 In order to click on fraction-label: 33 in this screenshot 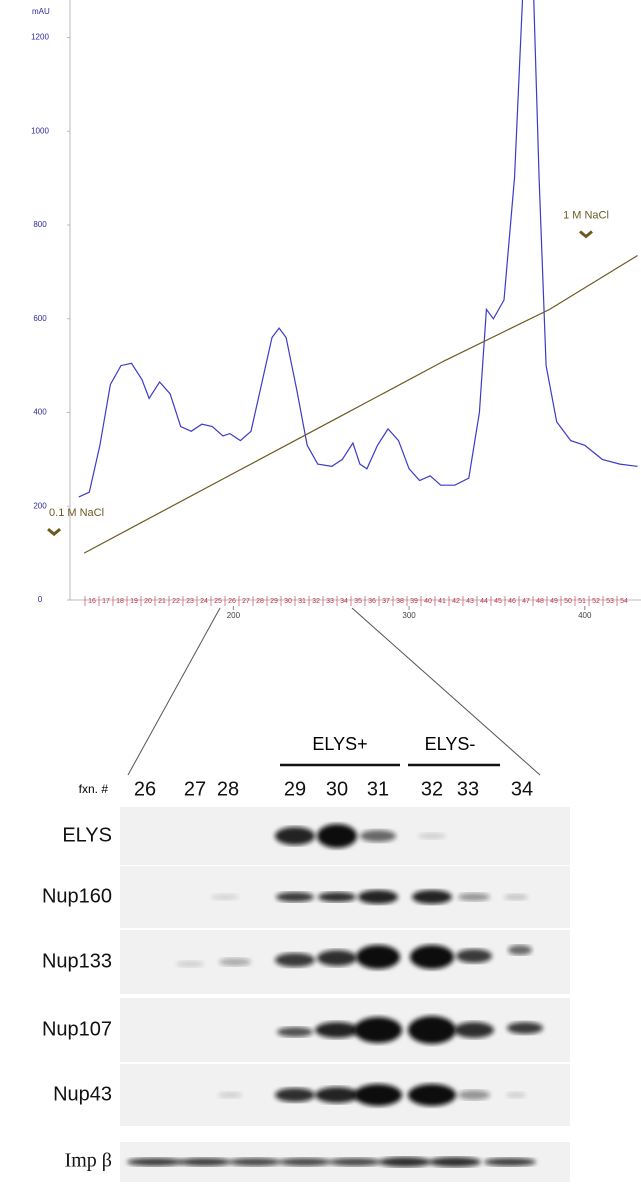, I will do `click(330, 601)`.